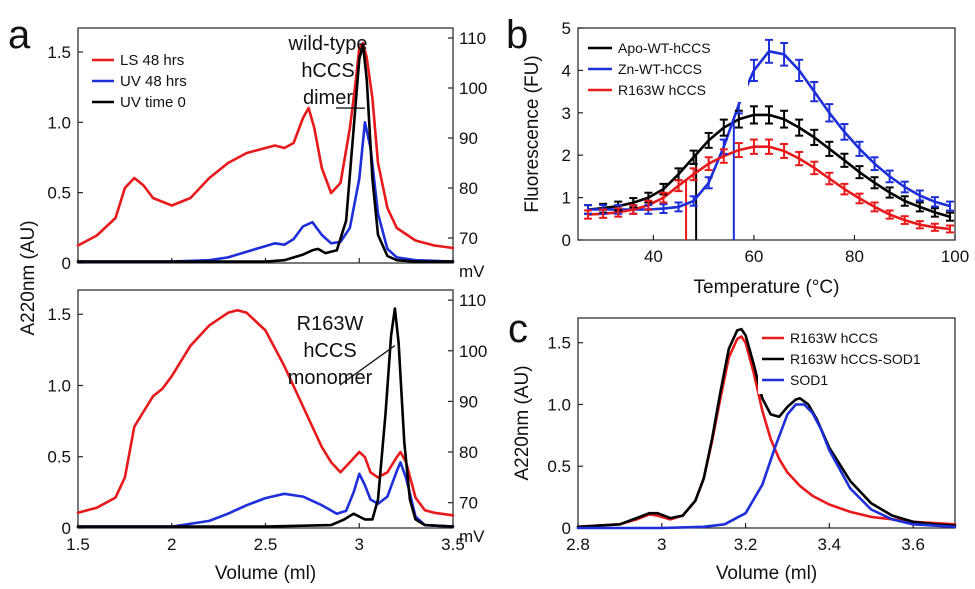 This screenshot has width=975, height=589. Describe the element at coordinates (472, 536) in the screenshot. I see `a-bottom-y2-unit: mV` at that location.